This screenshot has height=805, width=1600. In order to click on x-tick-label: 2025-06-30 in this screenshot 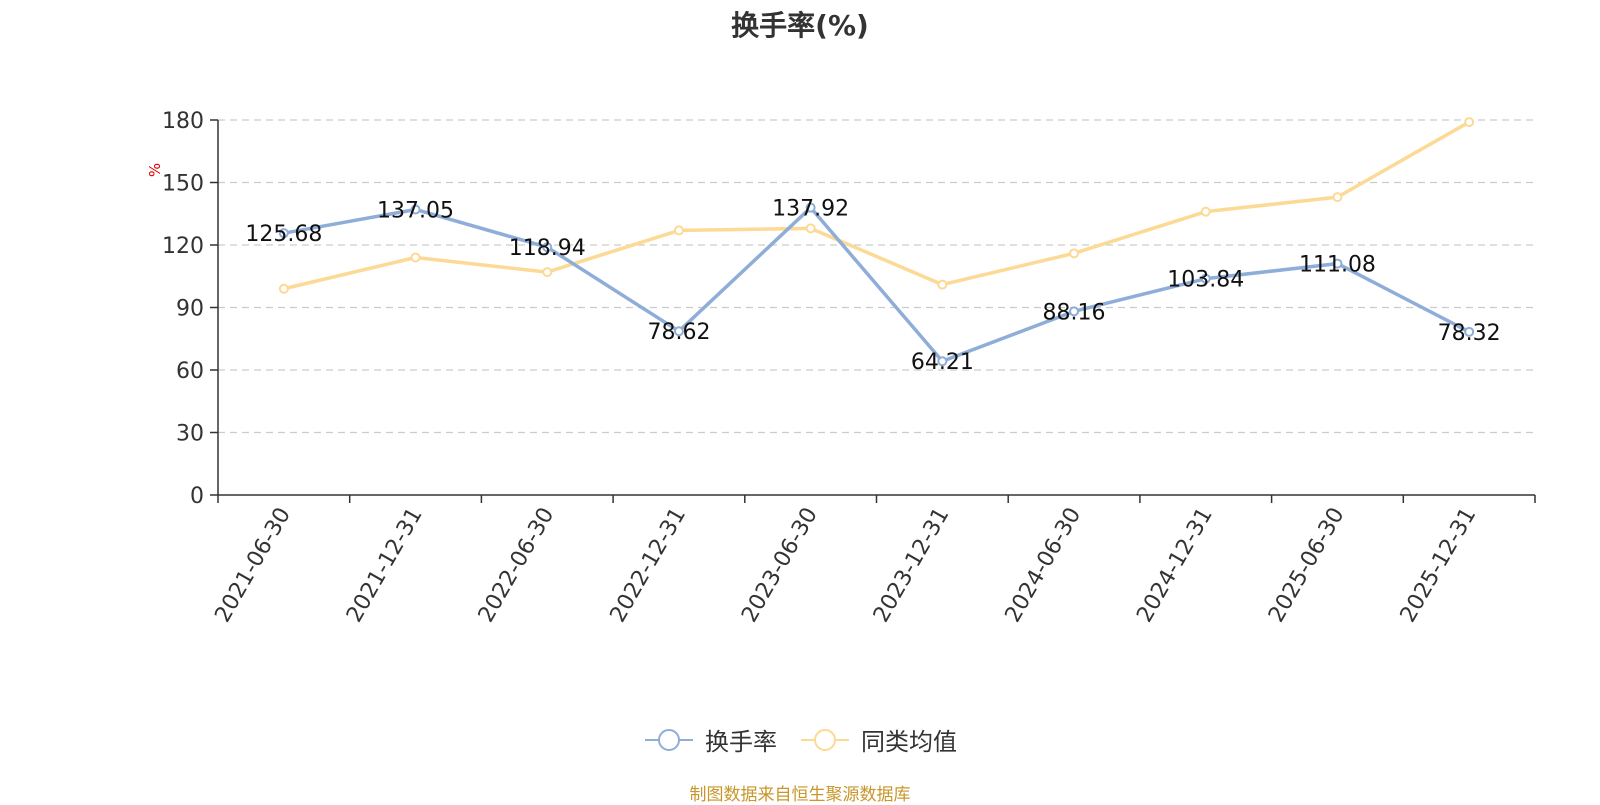, I will do `click(1307, 565)`.